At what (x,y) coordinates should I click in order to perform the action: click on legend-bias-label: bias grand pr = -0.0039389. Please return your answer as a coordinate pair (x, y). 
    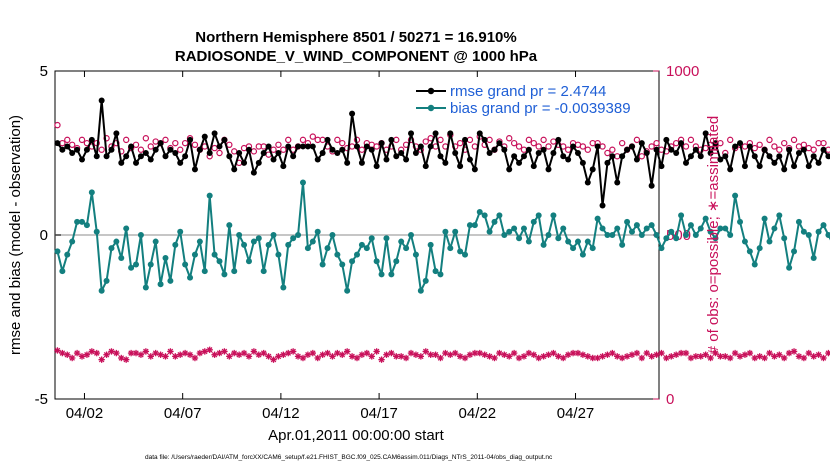
    Looking at the image, I should click on (540, 108).